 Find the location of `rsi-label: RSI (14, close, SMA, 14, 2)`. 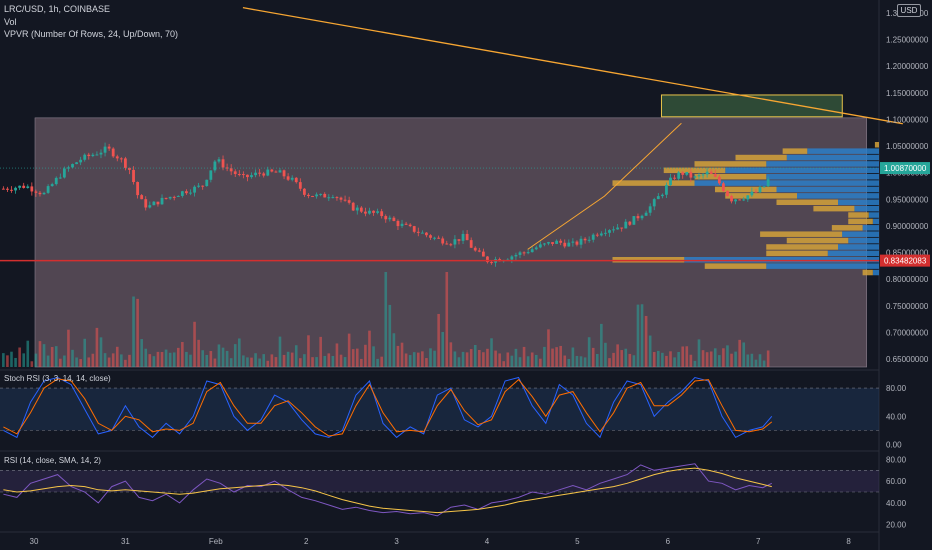

rsi-label: RSI (14, close, SMA, 14, 2) is located at coordinates (52, 460).